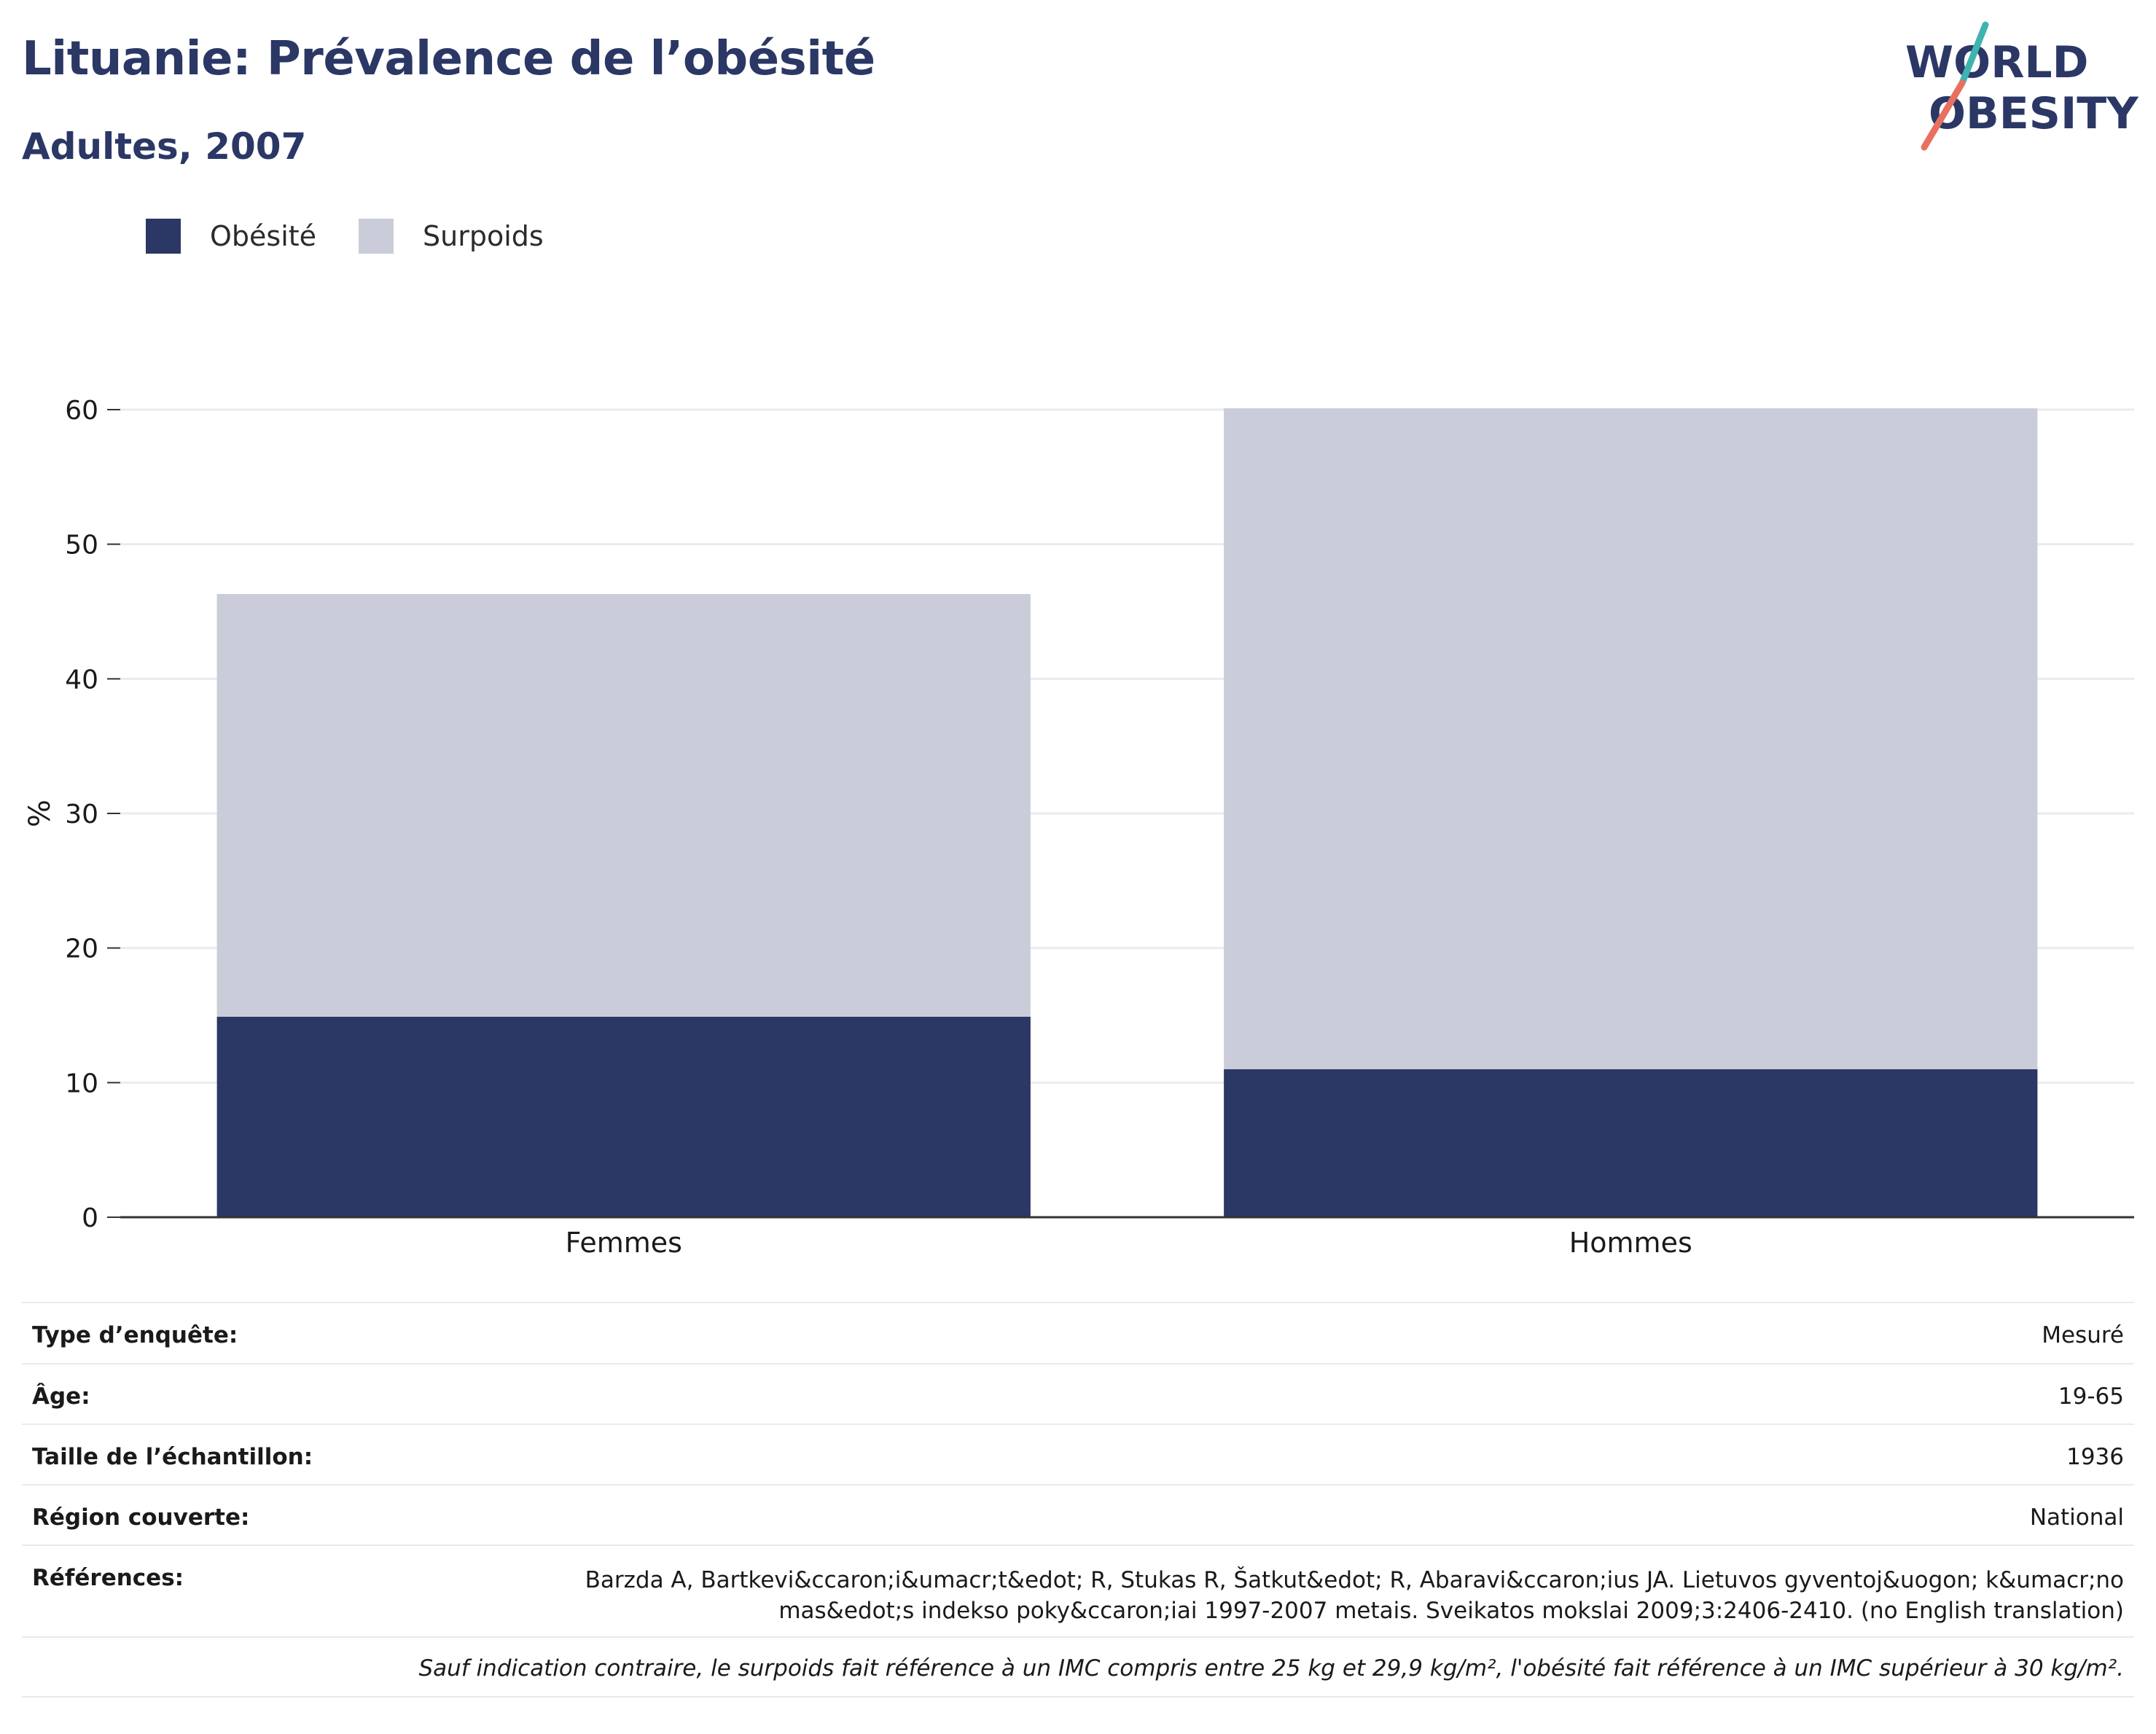 The height and width of the screenshot is (1734, 2156). I want to click on legend-item-obesity: Obésité, so click(231, 236).